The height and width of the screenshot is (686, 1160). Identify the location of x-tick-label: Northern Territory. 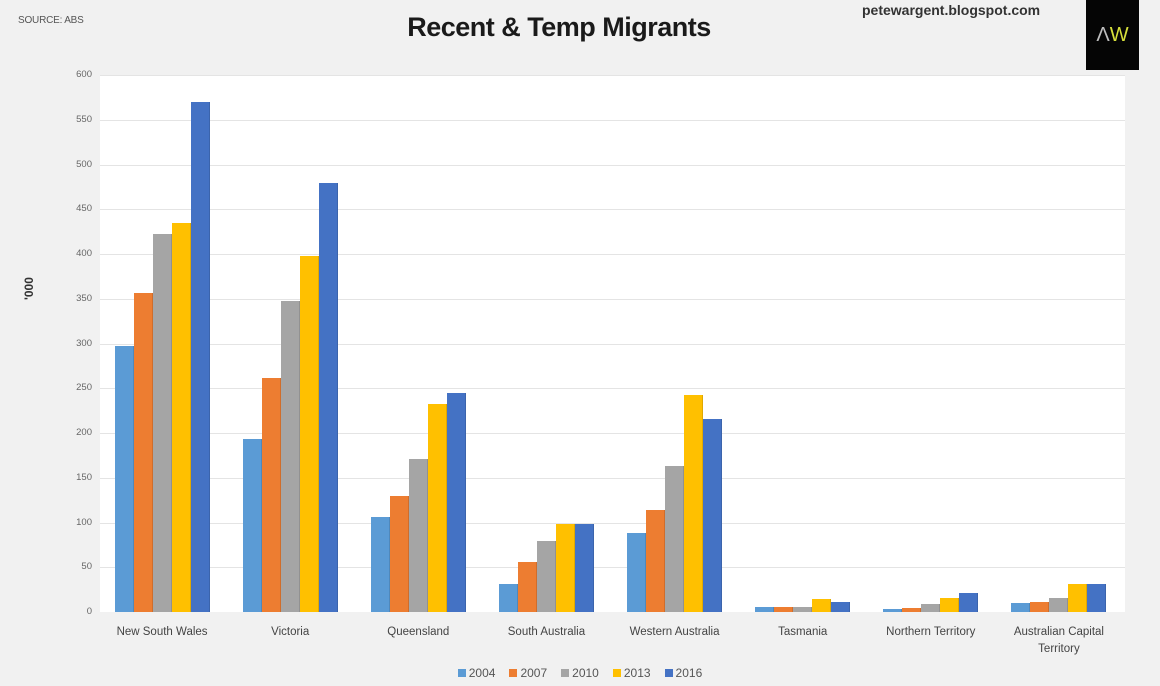
(931, 632).